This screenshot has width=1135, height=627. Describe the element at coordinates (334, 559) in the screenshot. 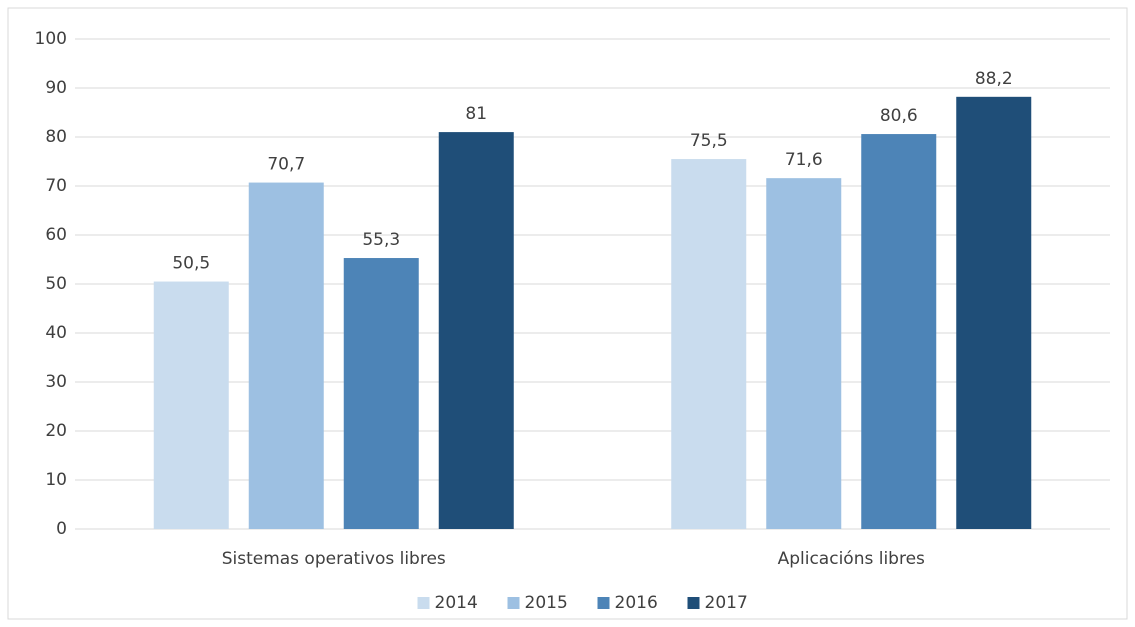

I see `x-tick-label: Sistemas operativos libres` at that location.